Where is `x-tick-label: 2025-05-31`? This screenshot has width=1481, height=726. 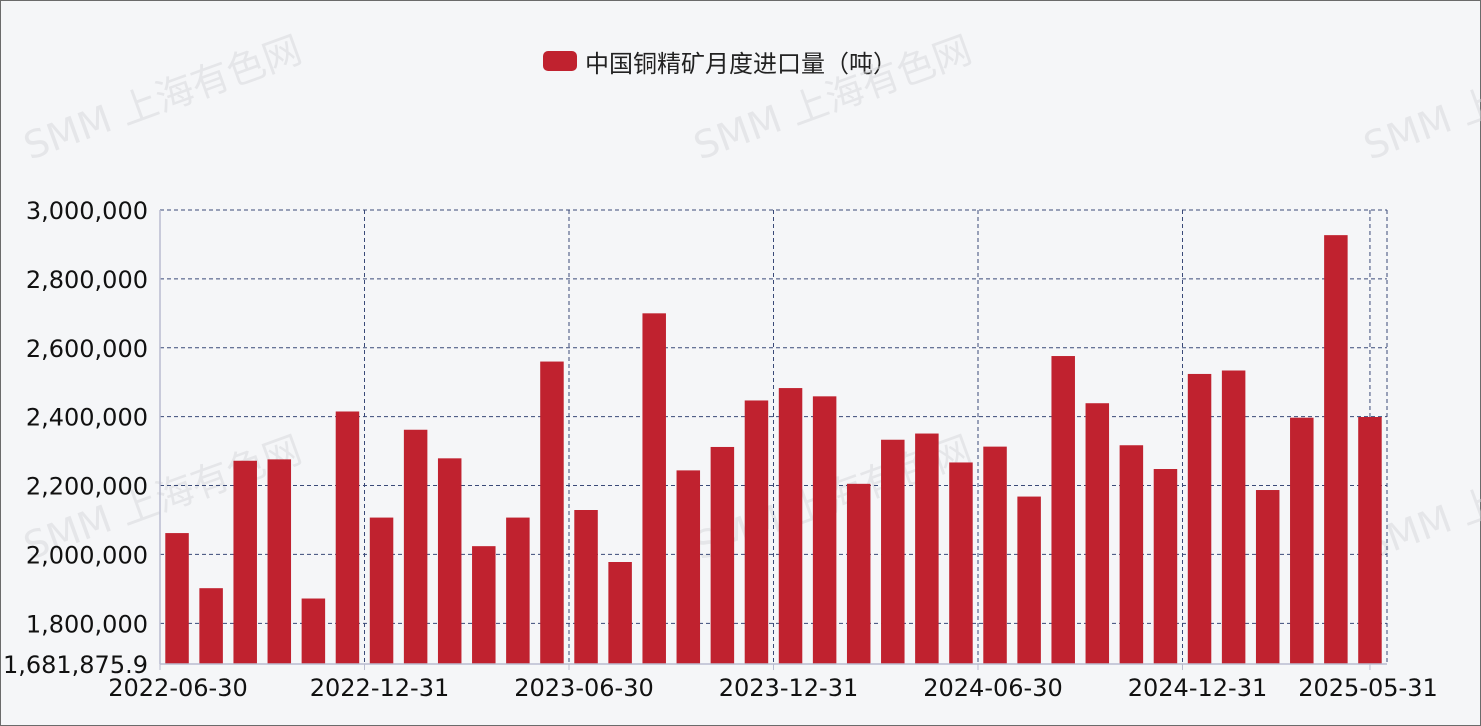
x-tick-label: 2025-05-31 is located at coordinates (1367, 688).